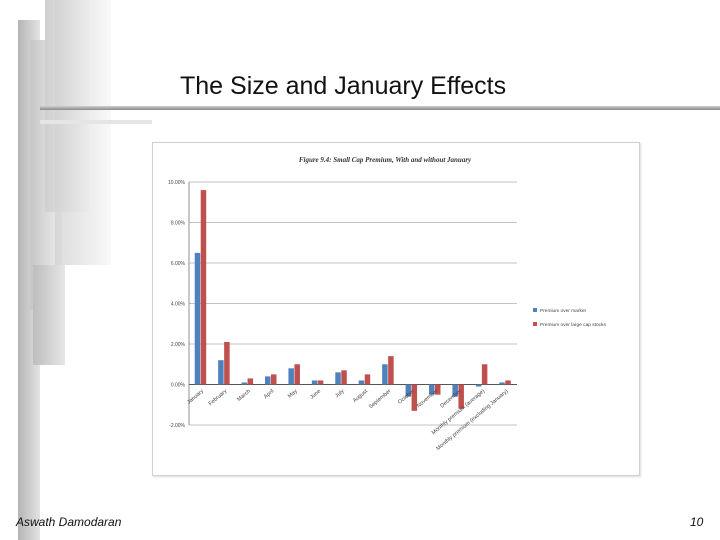 The height and width of the screenshot is (540, 720). What do you see at coordinates (293, 393) in the screenshot?
I see `x-tick-label: May` at bounding box center [293, 393].